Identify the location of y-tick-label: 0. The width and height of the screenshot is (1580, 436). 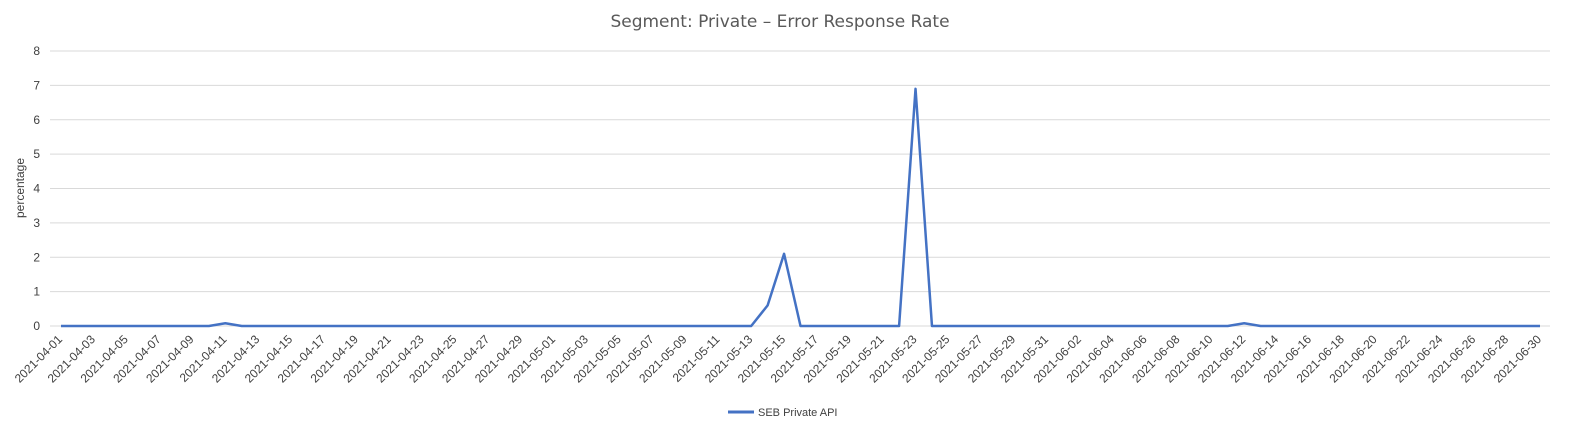
(36, 326).